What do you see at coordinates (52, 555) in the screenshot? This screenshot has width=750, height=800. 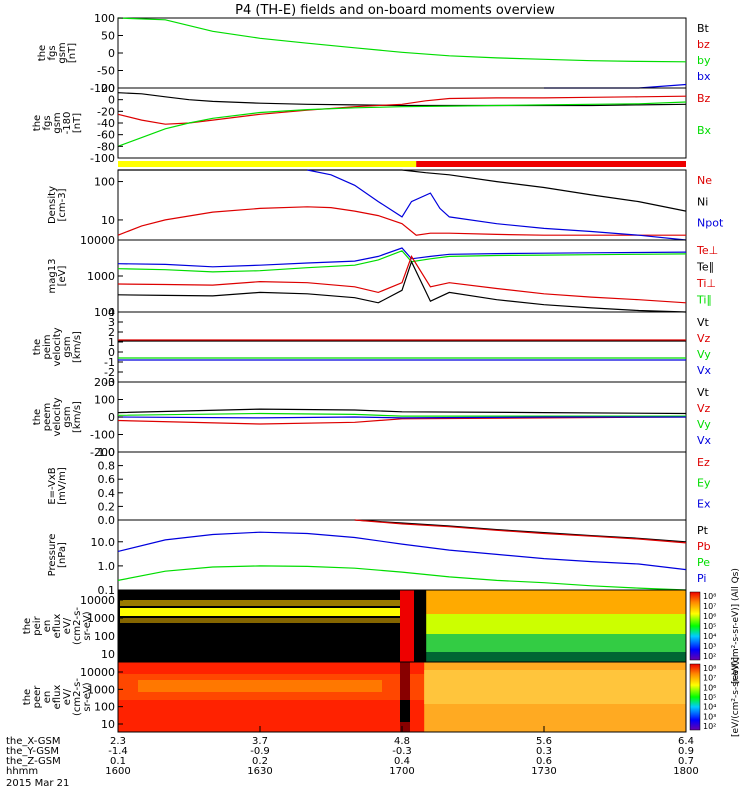 I see `y-axis-label: Pressure` at bounding box center [52, 555].